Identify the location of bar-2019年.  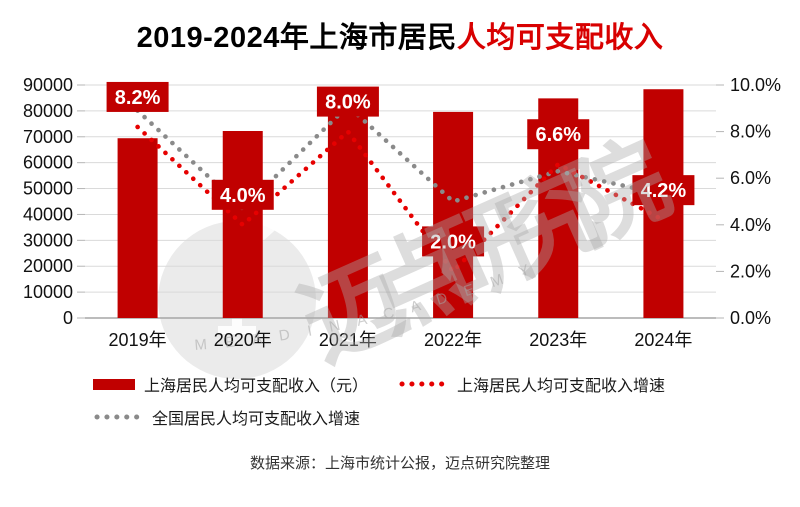
(137, 228).